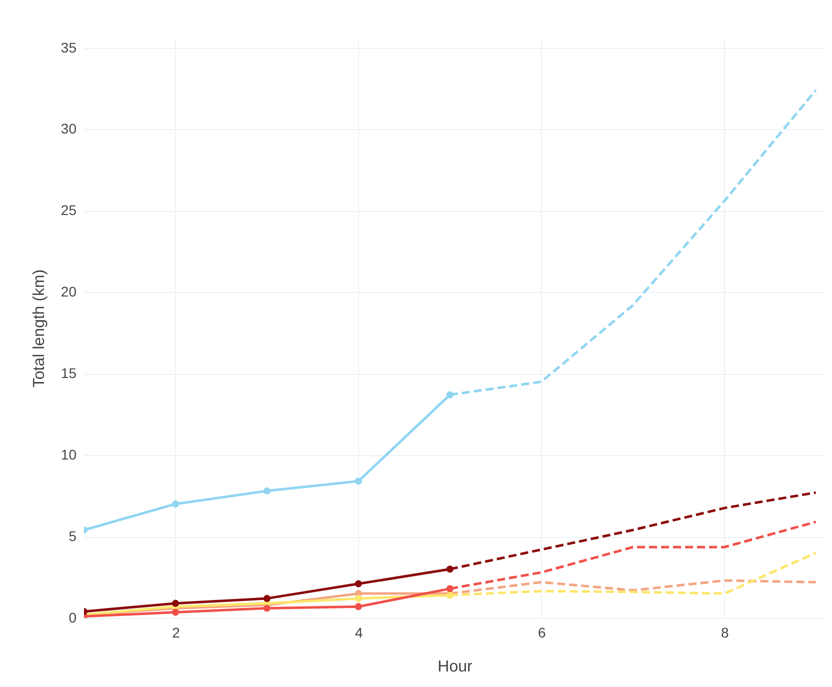 The width and height of the screenshot is (832, 687). I want to click on y-tick-label: 20, so click(68, 292).